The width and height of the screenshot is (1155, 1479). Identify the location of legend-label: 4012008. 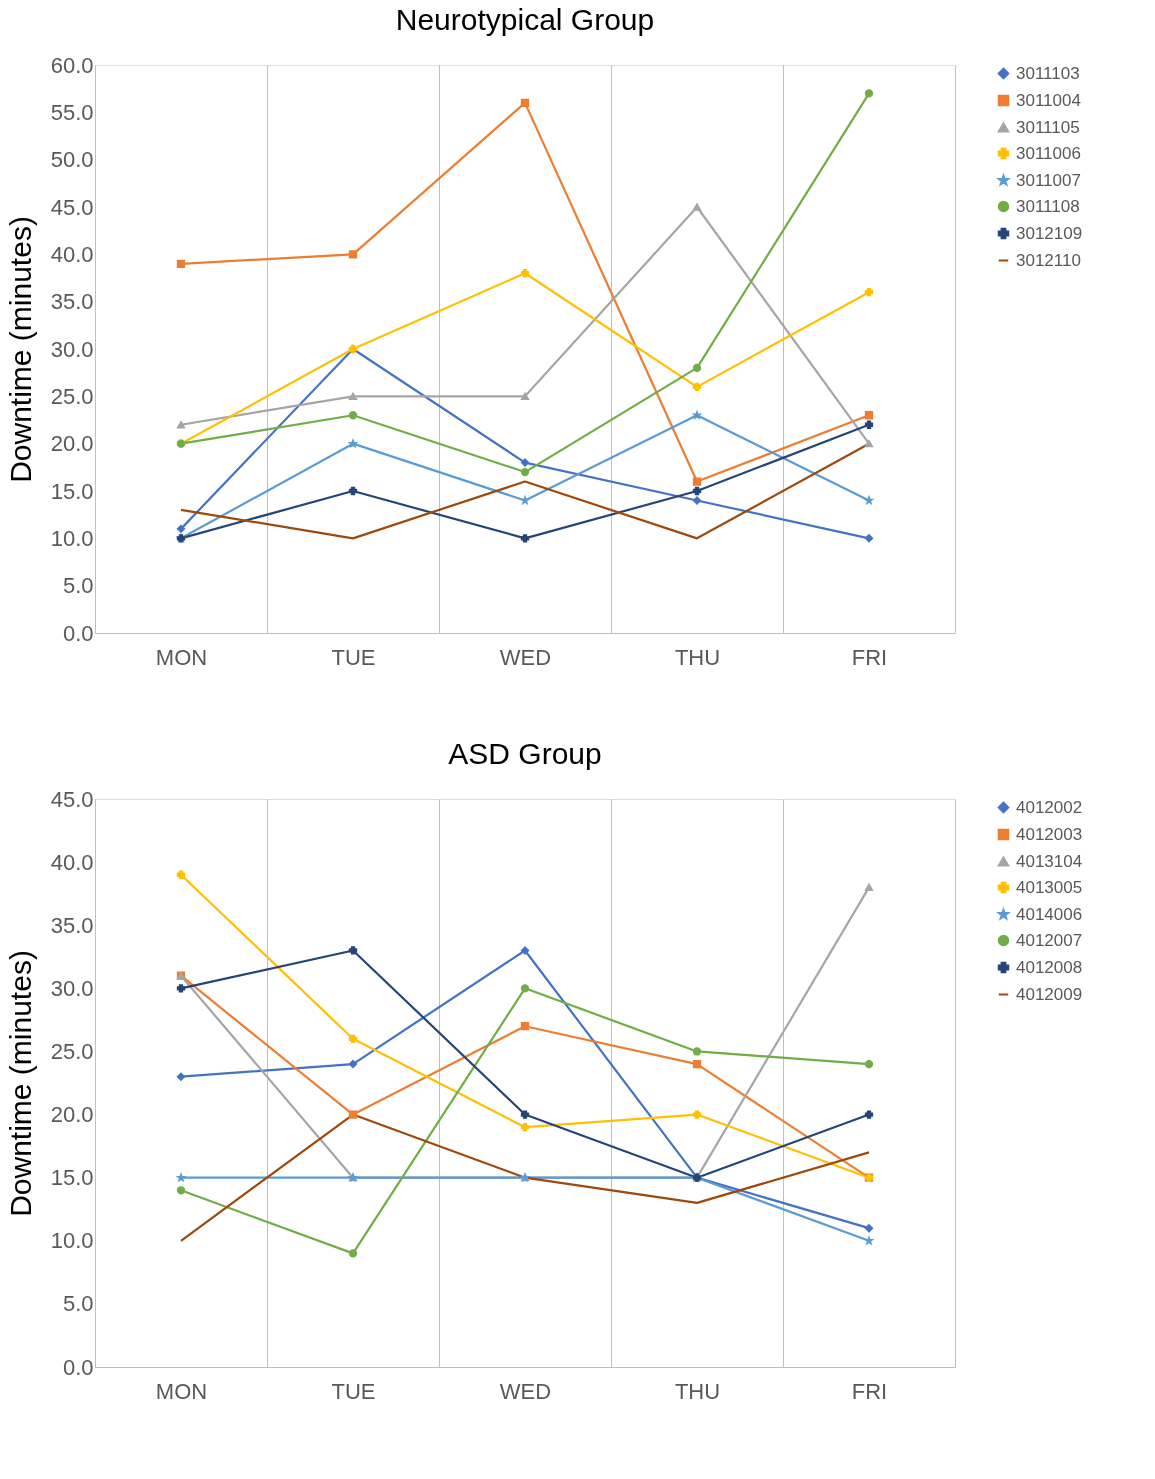
(1049, 967).